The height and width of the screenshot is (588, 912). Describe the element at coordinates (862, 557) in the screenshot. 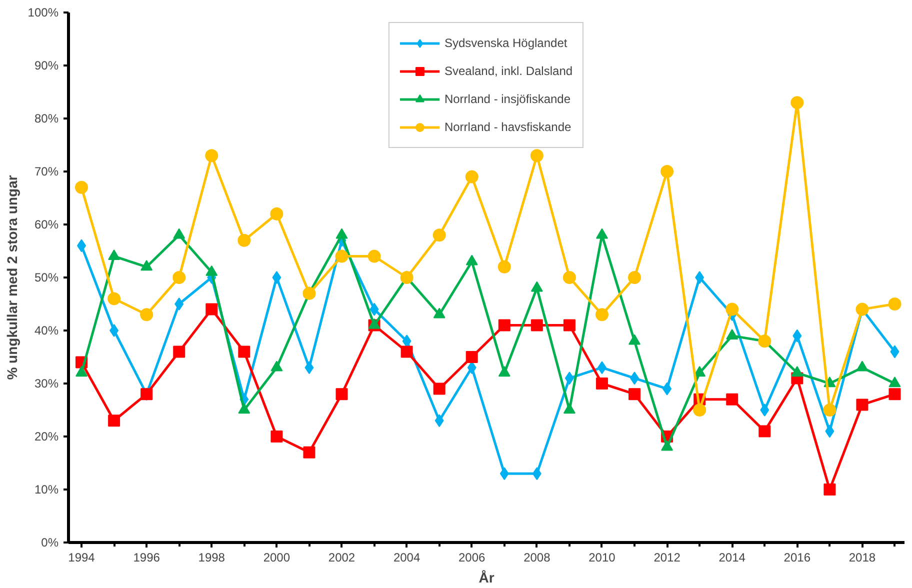

I see `x-tick-label: 2018` at that location.